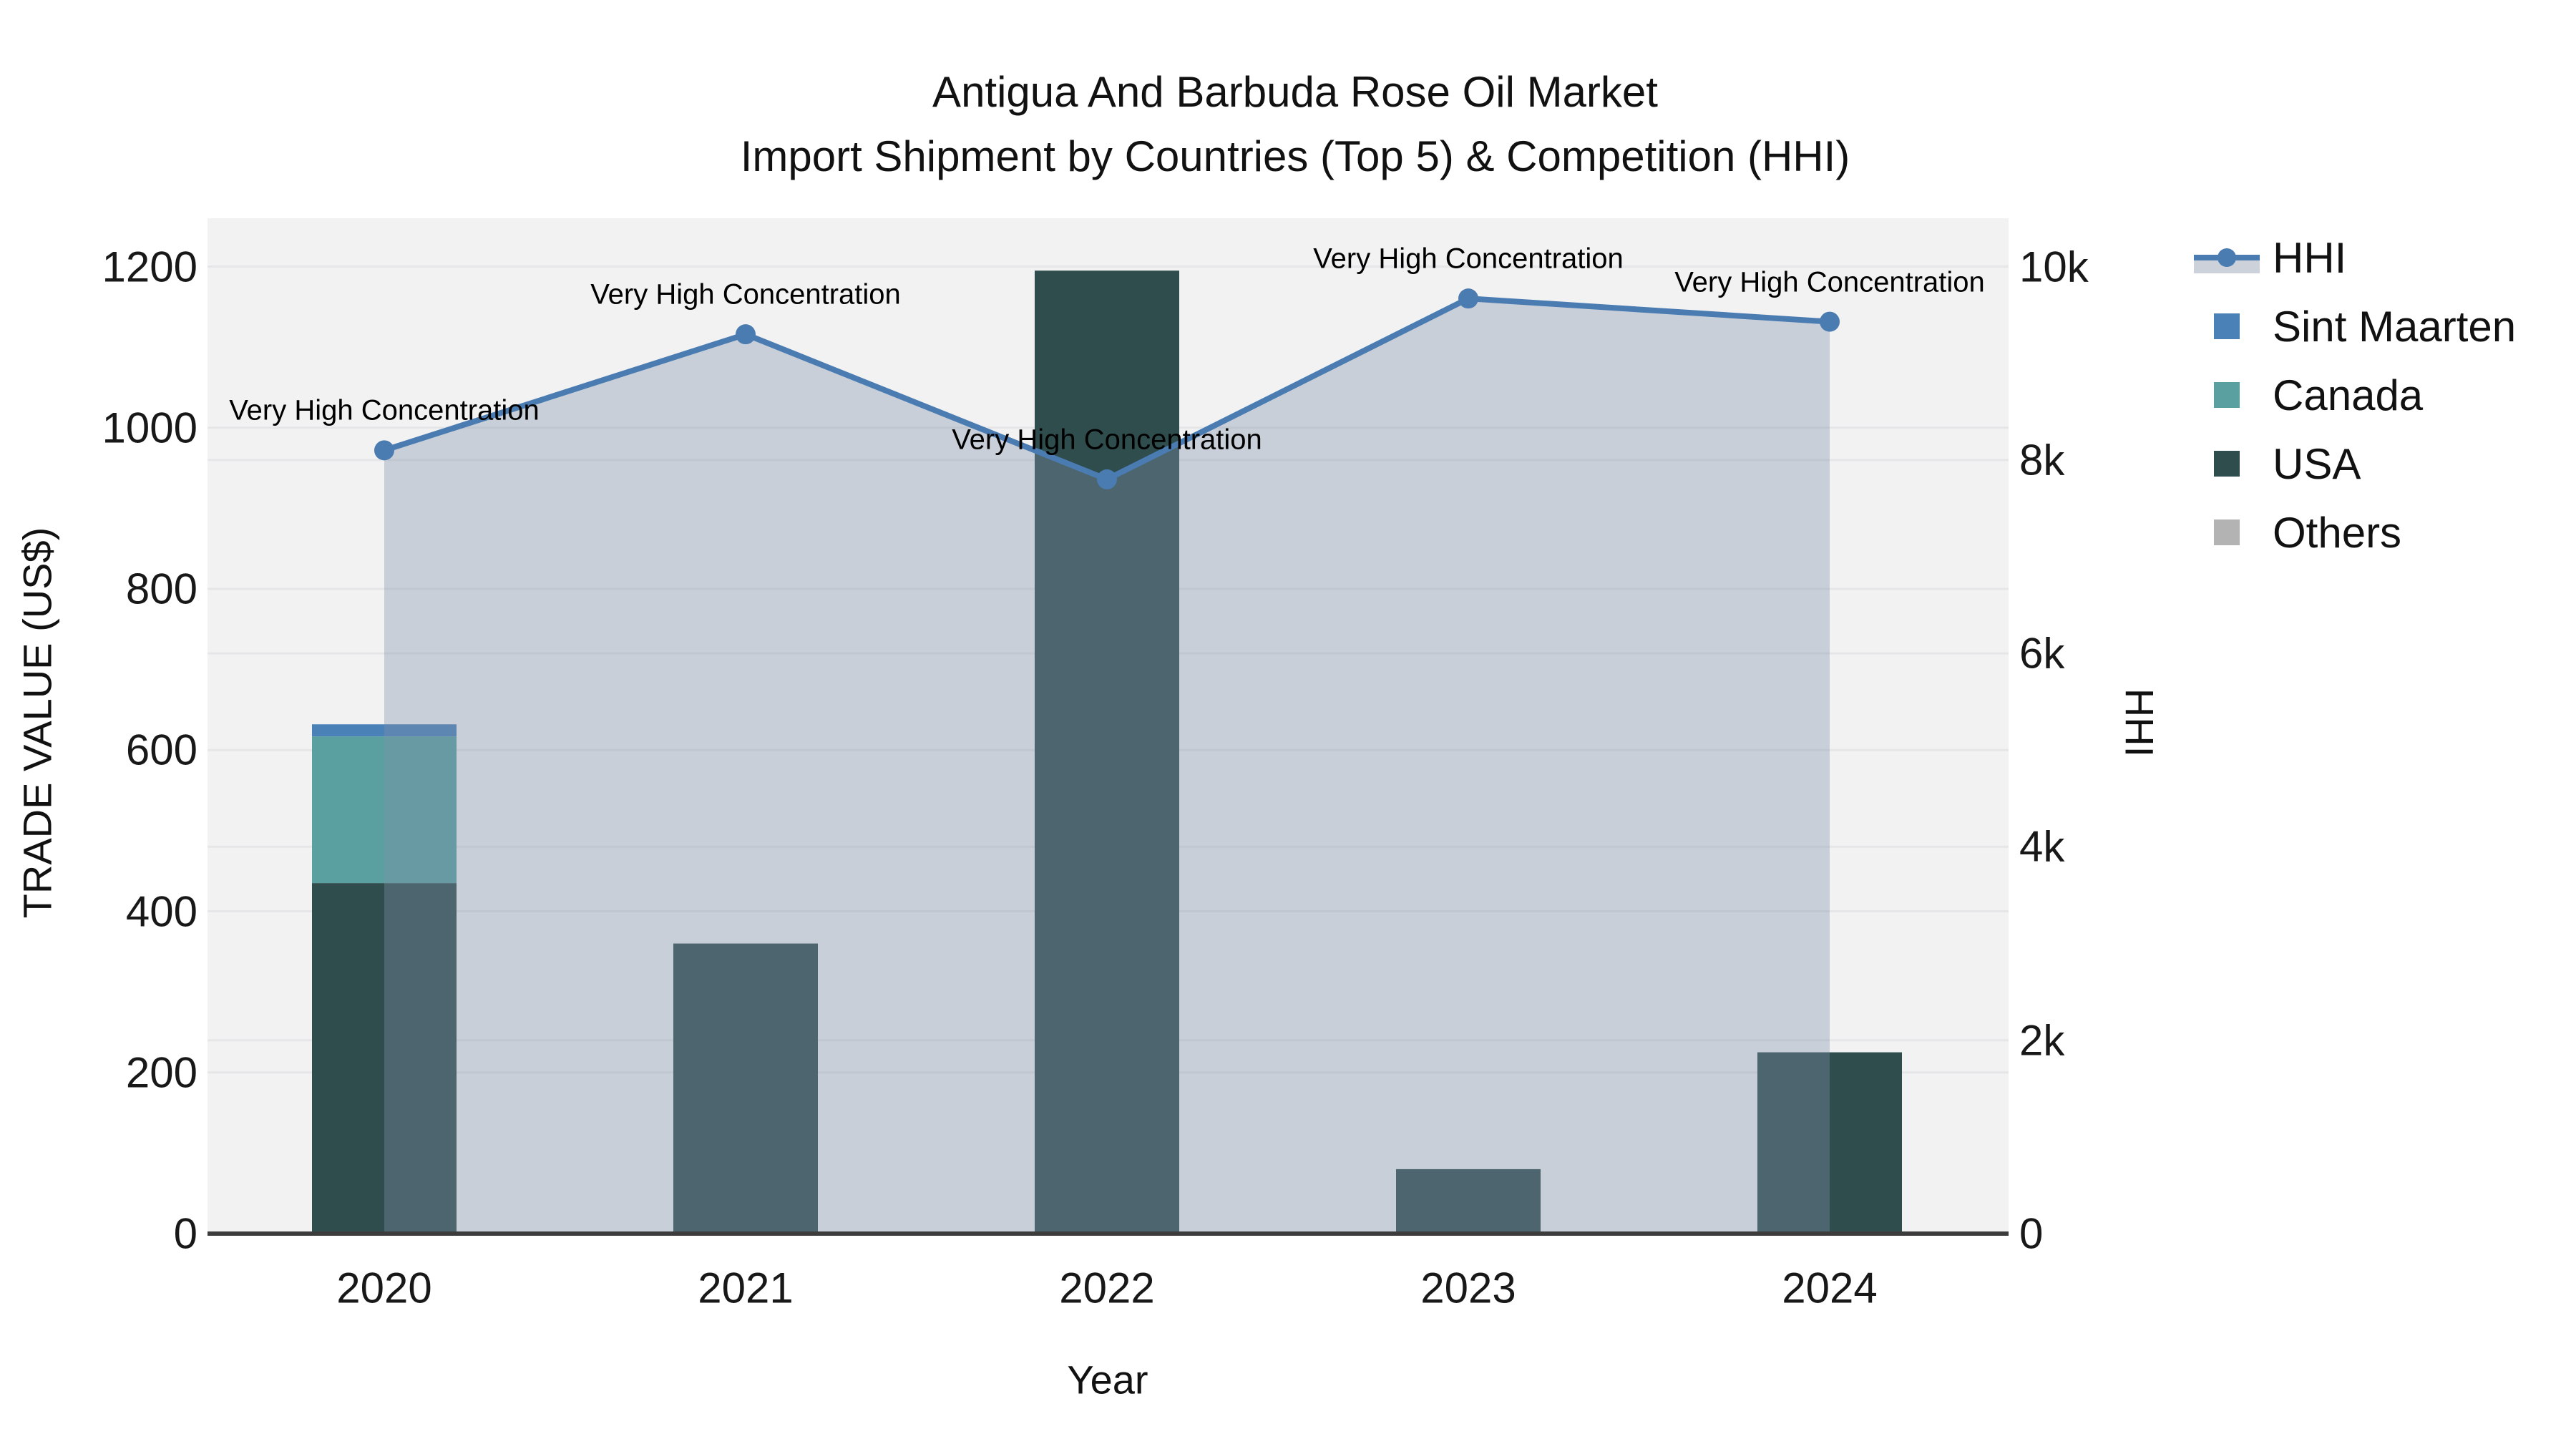 The height and width of the screenshot is (1449, 2576). What do you see at coordinates (1830, 1288) in the screenshot?
I see `x-tick-label: 2024` at bounding box center [1830, 1288].